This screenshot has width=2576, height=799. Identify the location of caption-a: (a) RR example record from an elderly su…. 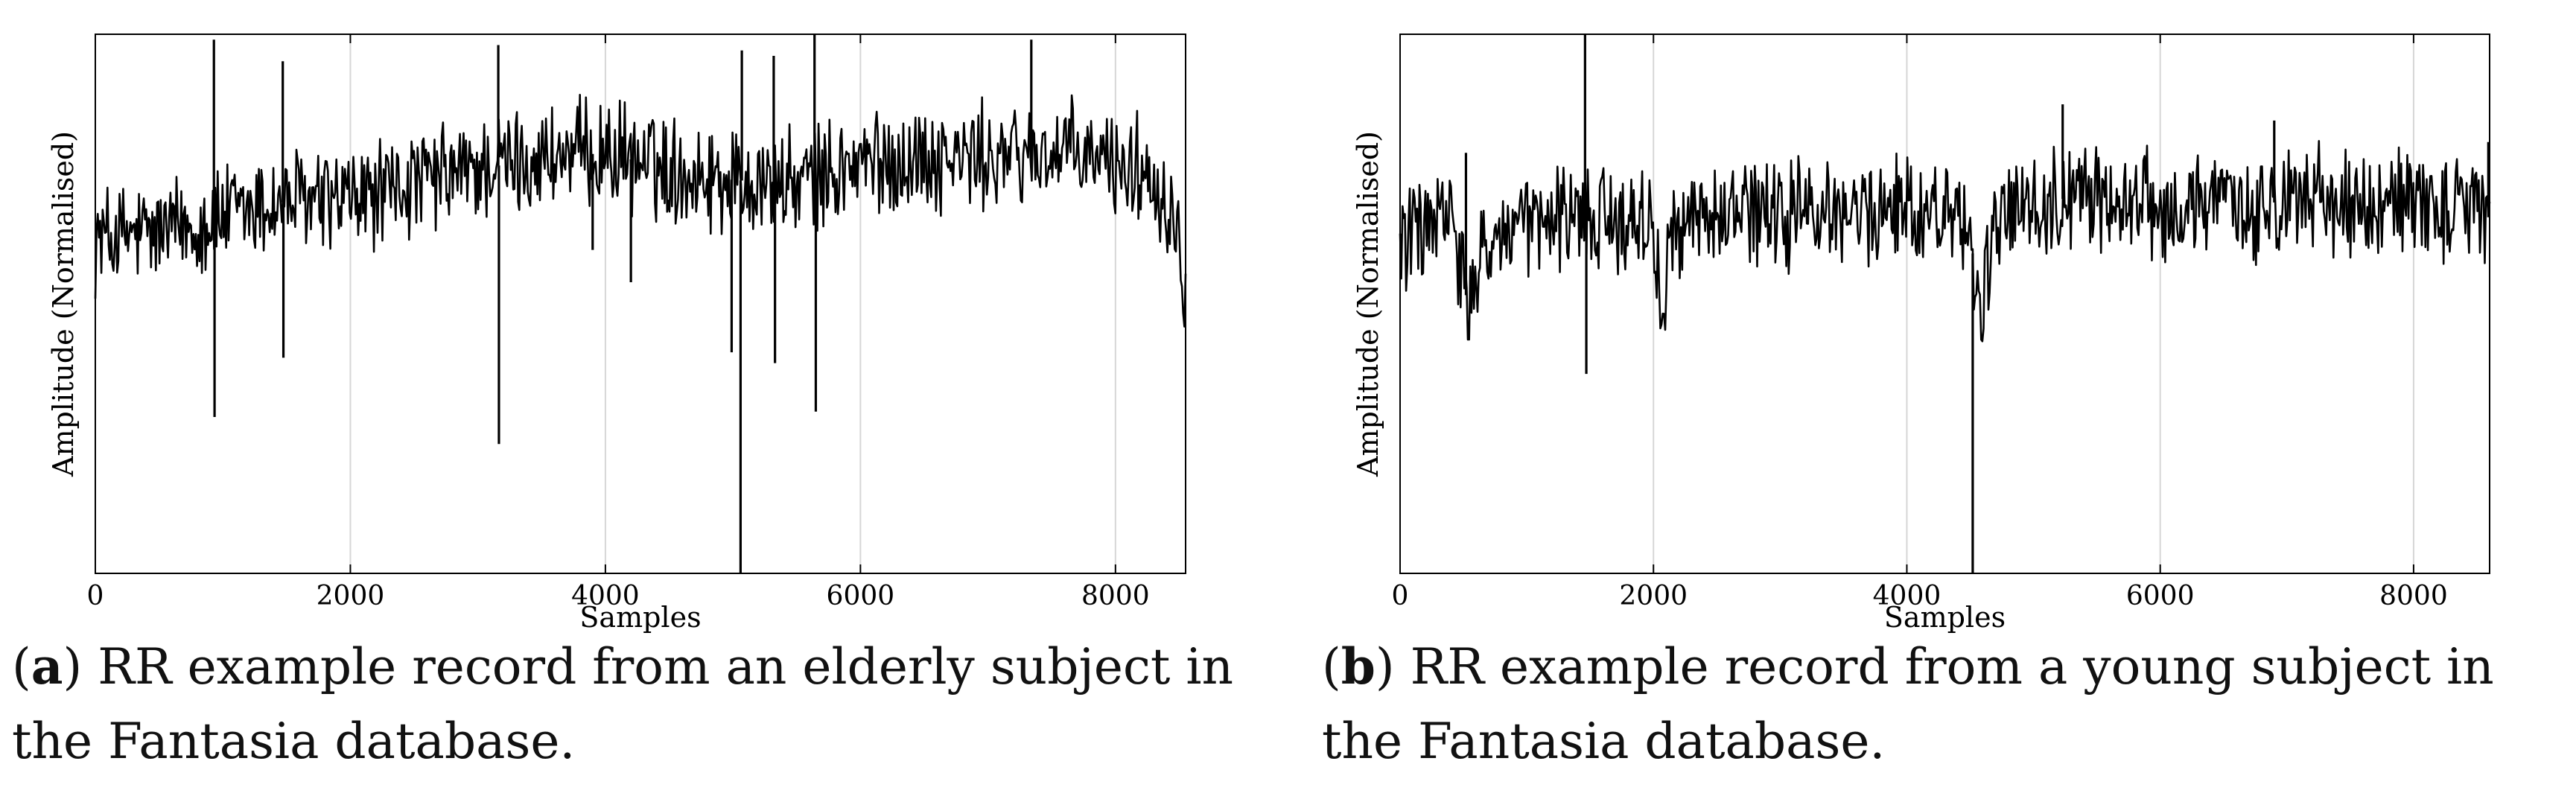
(623, 703).